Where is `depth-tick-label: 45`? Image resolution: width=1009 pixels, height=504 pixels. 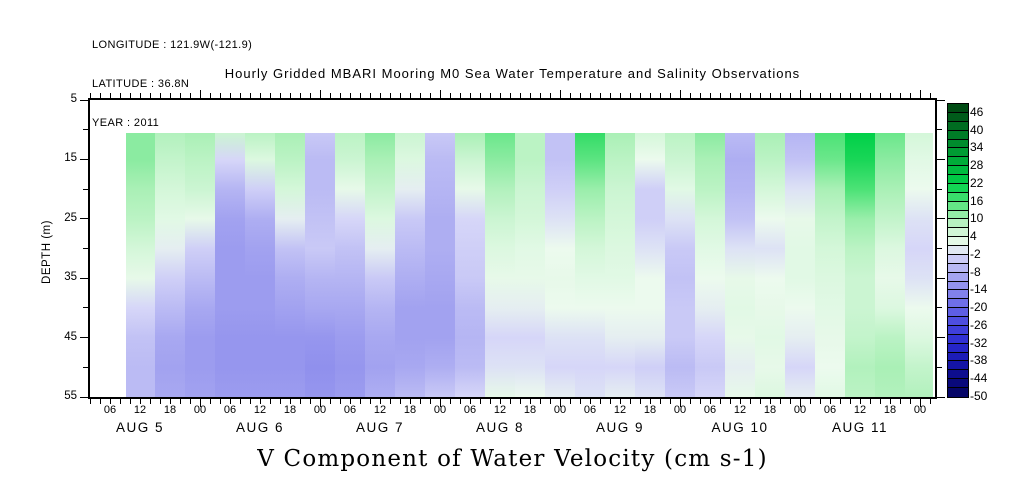
depth-tick-label: 45 is located at coordinates (70, 336).